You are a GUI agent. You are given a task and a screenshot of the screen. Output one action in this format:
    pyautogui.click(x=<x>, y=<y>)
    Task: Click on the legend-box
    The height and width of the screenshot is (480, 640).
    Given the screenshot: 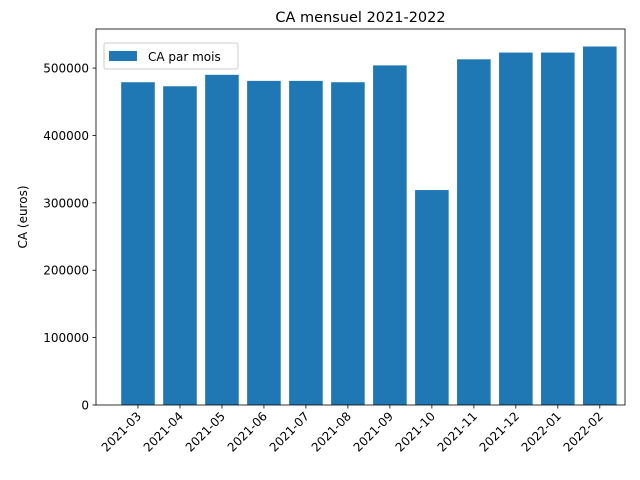 What is the action you would take?
    pyautogui.click(x=171, y=56)
    